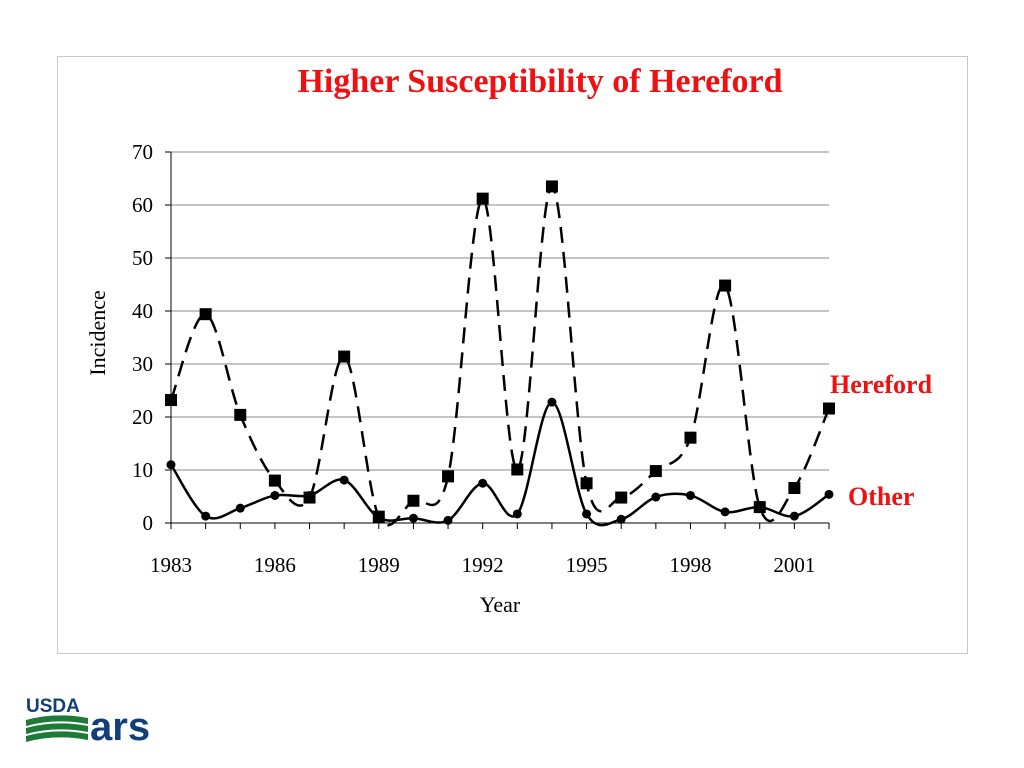 The width and height of the screenshot is (1024, 768). What do you see at coordinates (379, 565) in the screenshot?
I see `x-tick-label: 1989` at bounding box center [379, 565].